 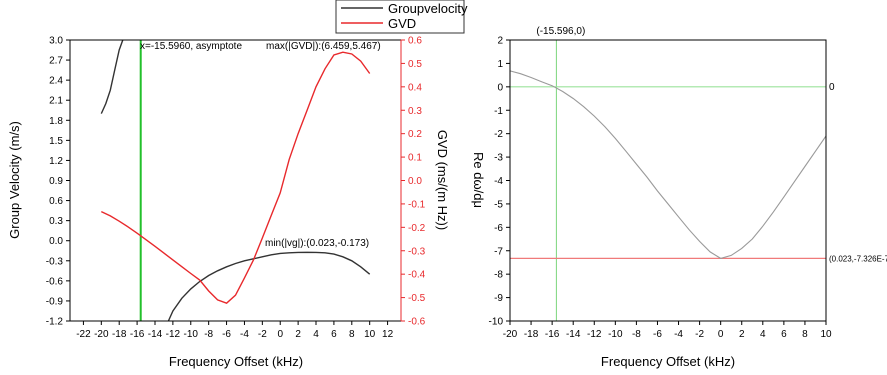 I want to click on left-y-tick-label: 0.0, so click(x=56, y=241).